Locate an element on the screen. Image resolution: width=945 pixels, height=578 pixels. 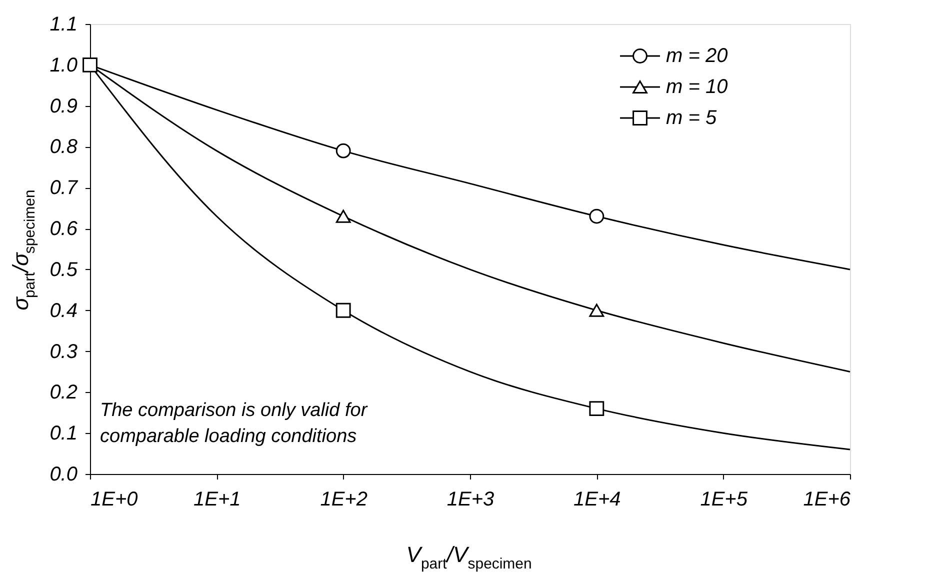
y-tick-label: 0.1 is located at coordinates (64, 433).